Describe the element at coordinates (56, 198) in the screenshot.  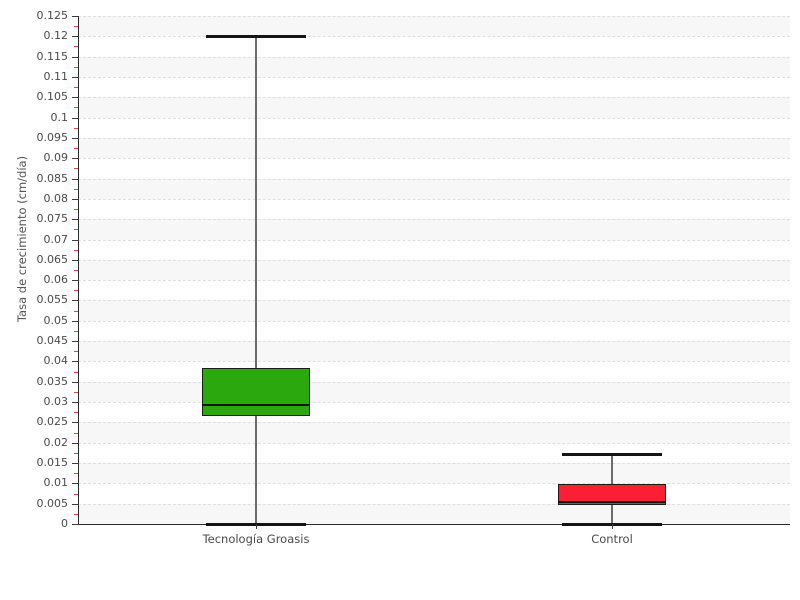
I see `y-tick-label: 0.08` at that location.